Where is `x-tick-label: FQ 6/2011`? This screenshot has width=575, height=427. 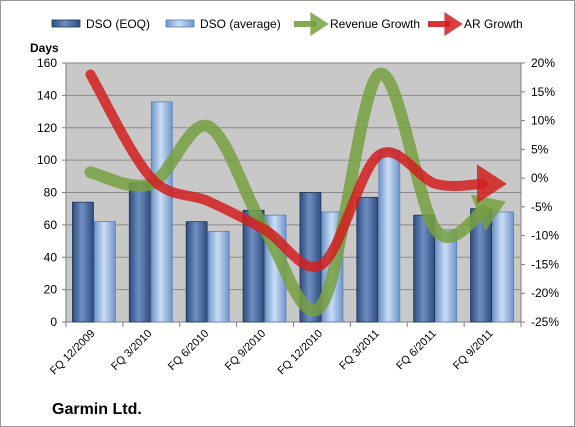 x-tick-label: FQ 6/2011 is located at coordinates (416, 350).